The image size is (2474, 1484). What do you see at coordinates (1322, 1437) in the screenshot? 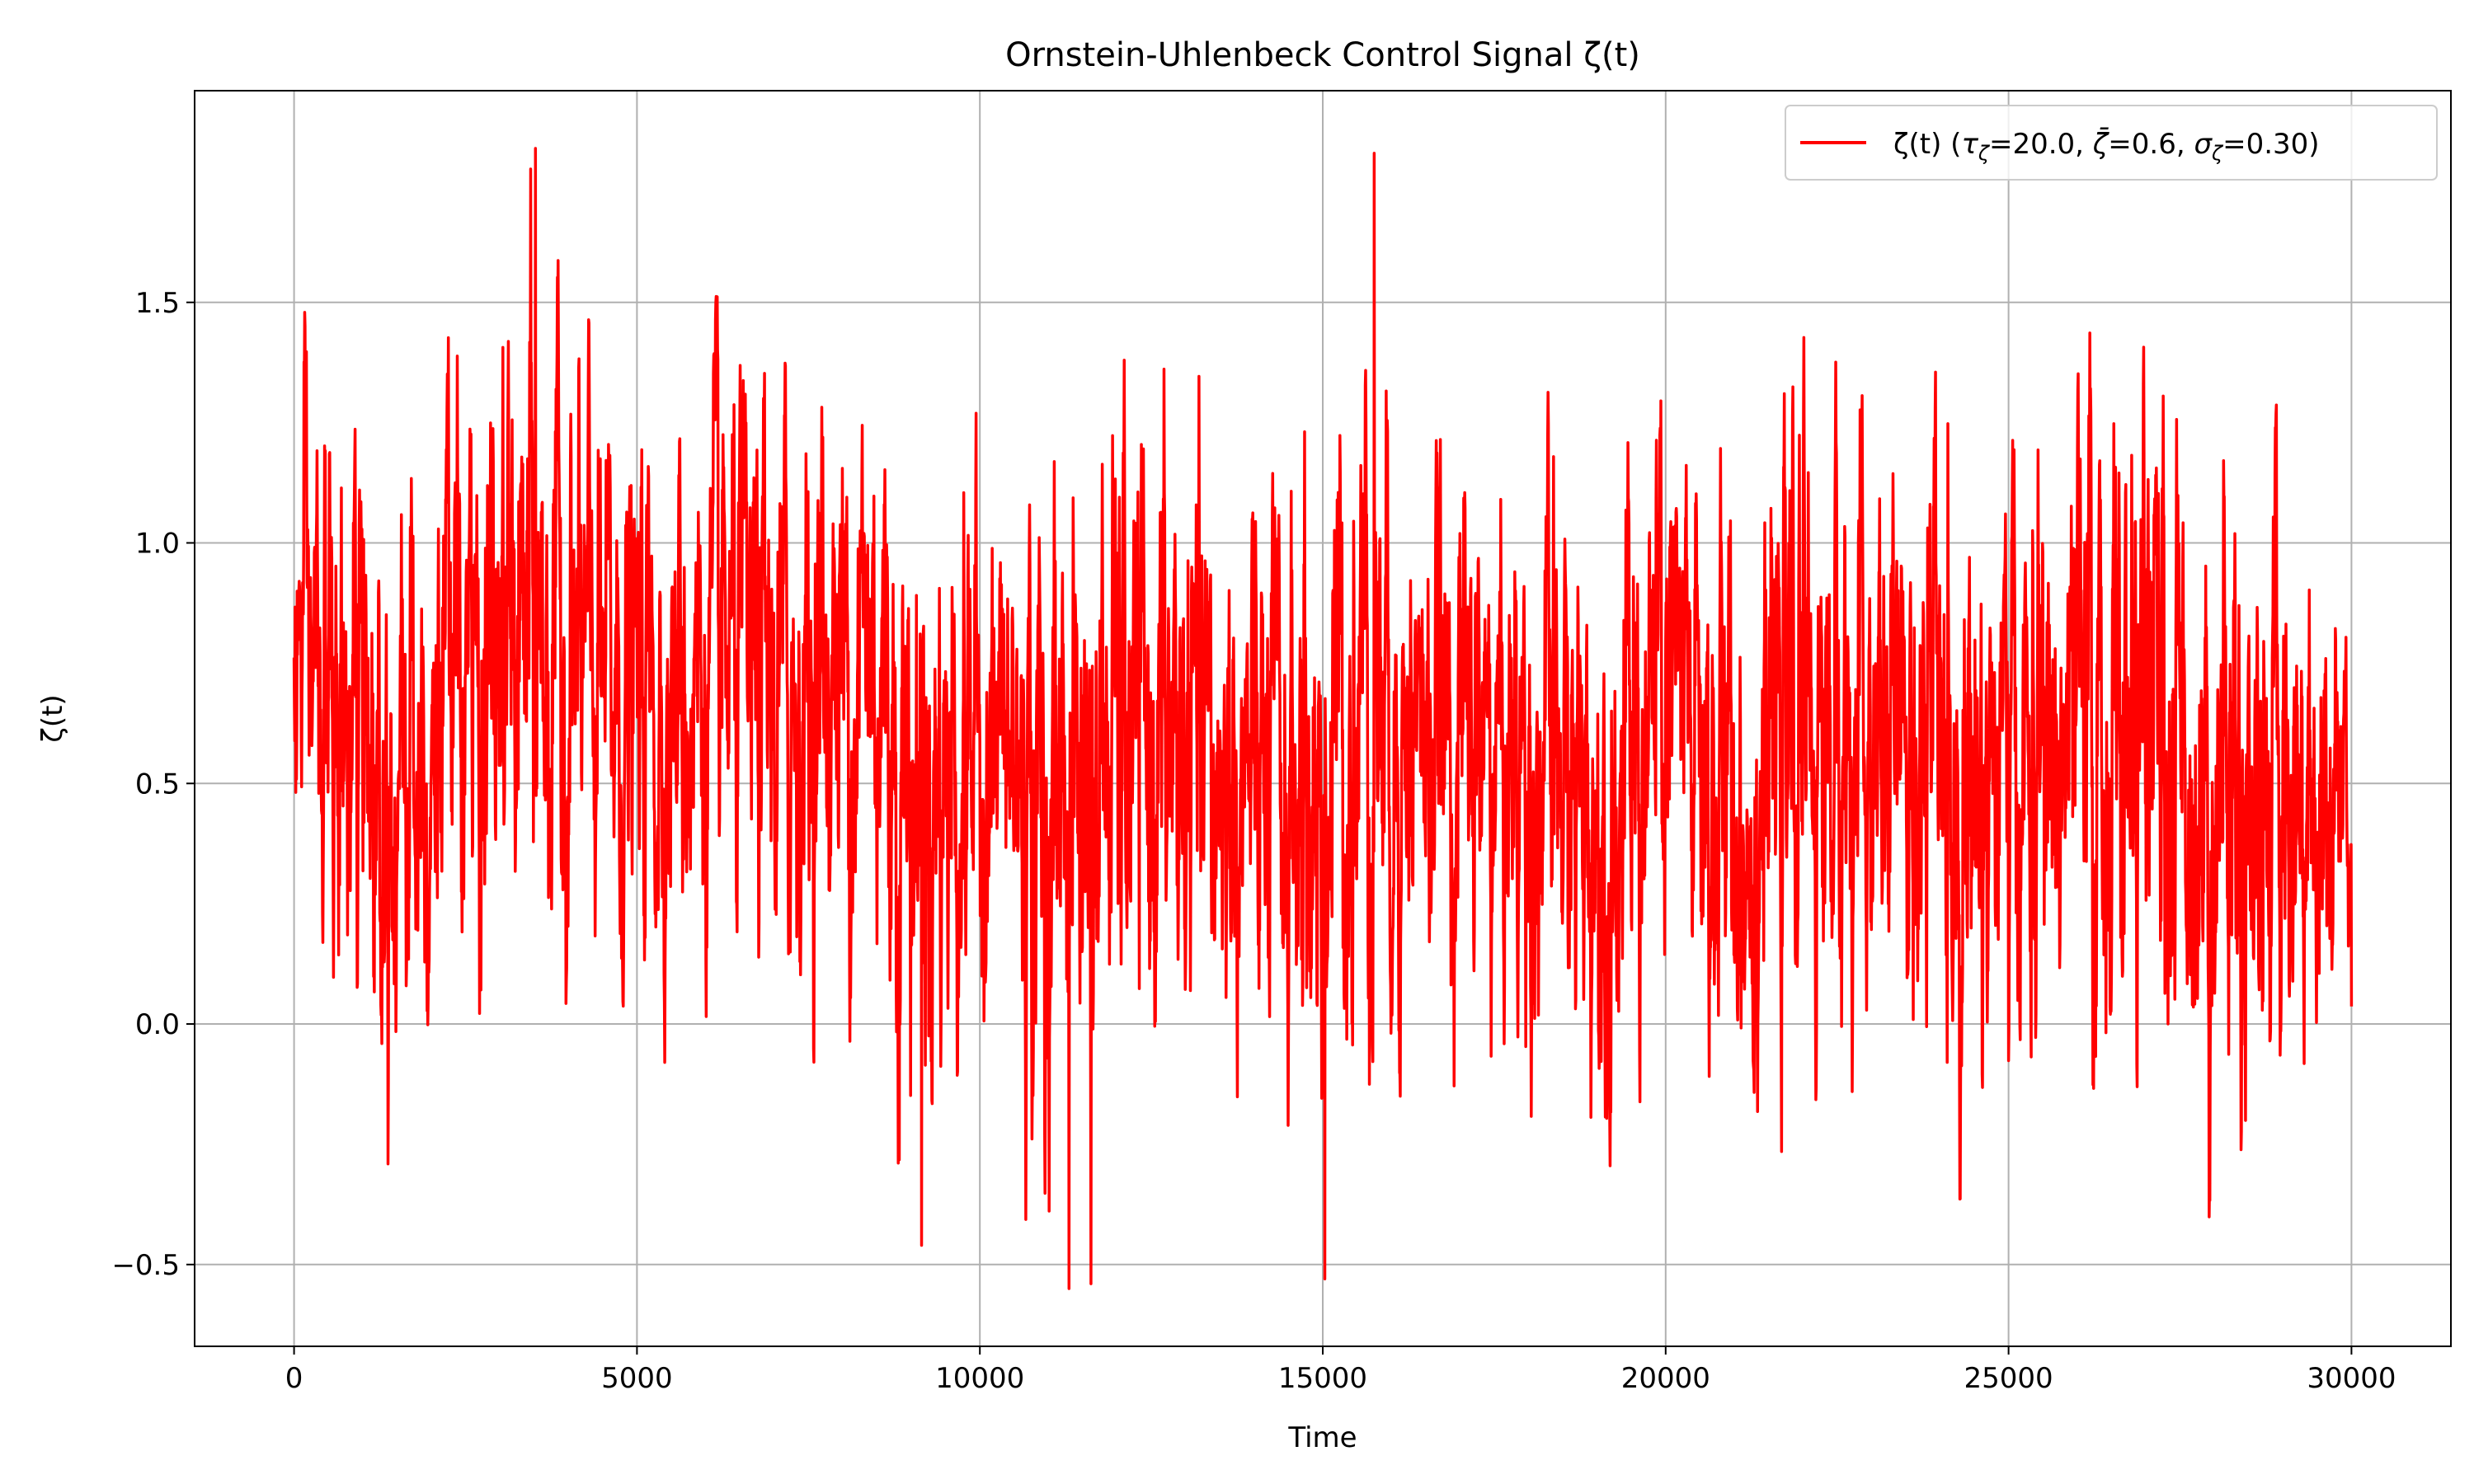
I see `x-axis-label: Time` at bounding box center [1322, 1437].